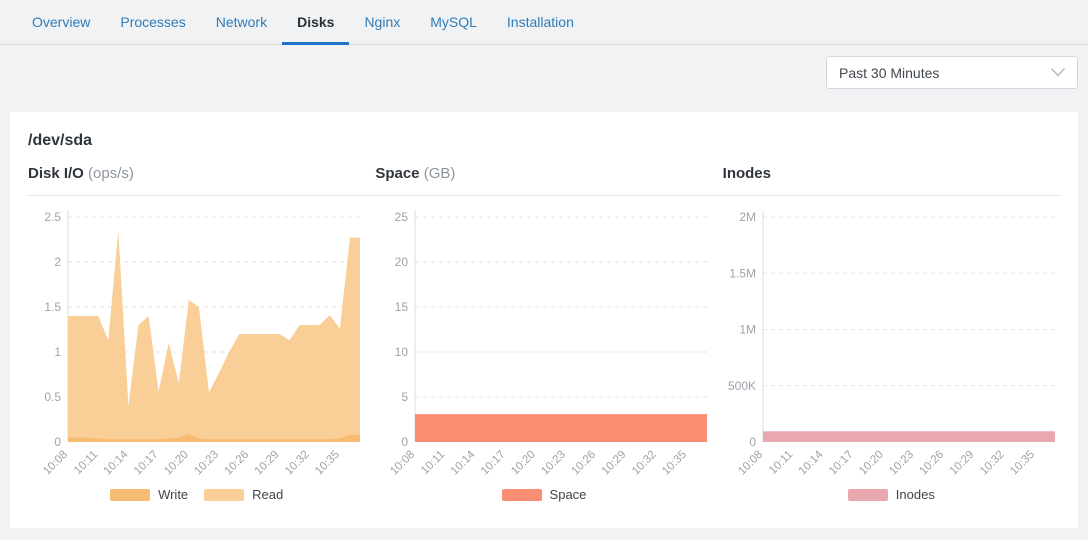  I want to click on chart-title-space: Space (GB), so click(415, 173).